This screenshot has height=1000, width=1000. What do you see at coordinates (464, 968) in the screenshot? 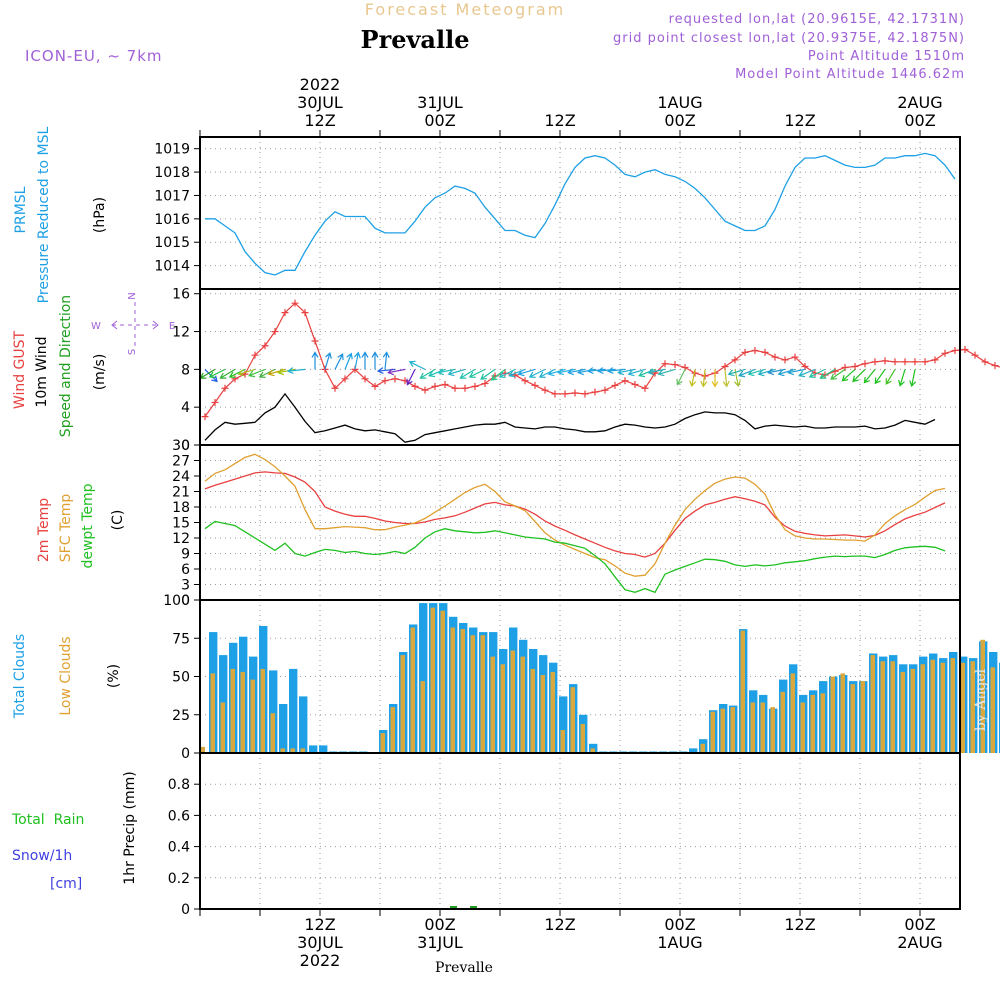
I see `footer-location: Prevalle` at bounding box center [464, 968].